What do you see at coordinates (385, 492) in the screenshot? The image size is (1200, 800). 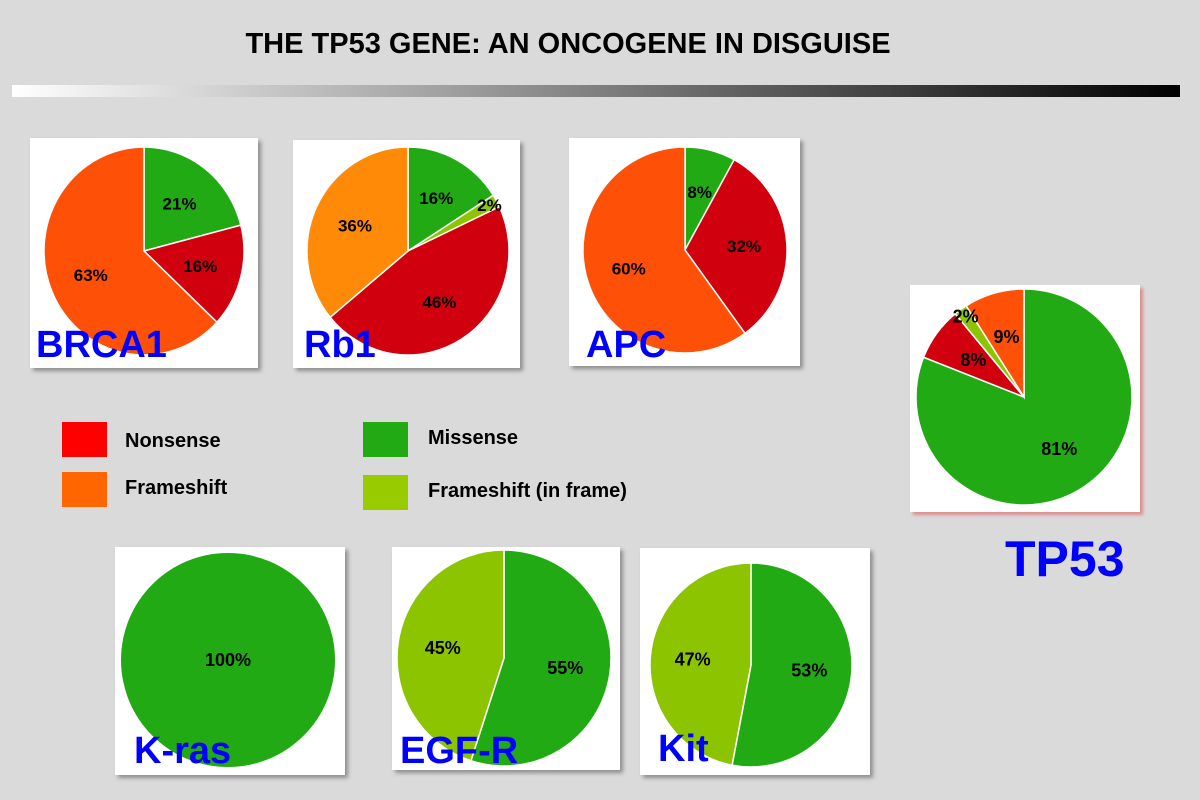 I see `legend-swatch-frameshift-in-frame` at bounding box center [385, 492].